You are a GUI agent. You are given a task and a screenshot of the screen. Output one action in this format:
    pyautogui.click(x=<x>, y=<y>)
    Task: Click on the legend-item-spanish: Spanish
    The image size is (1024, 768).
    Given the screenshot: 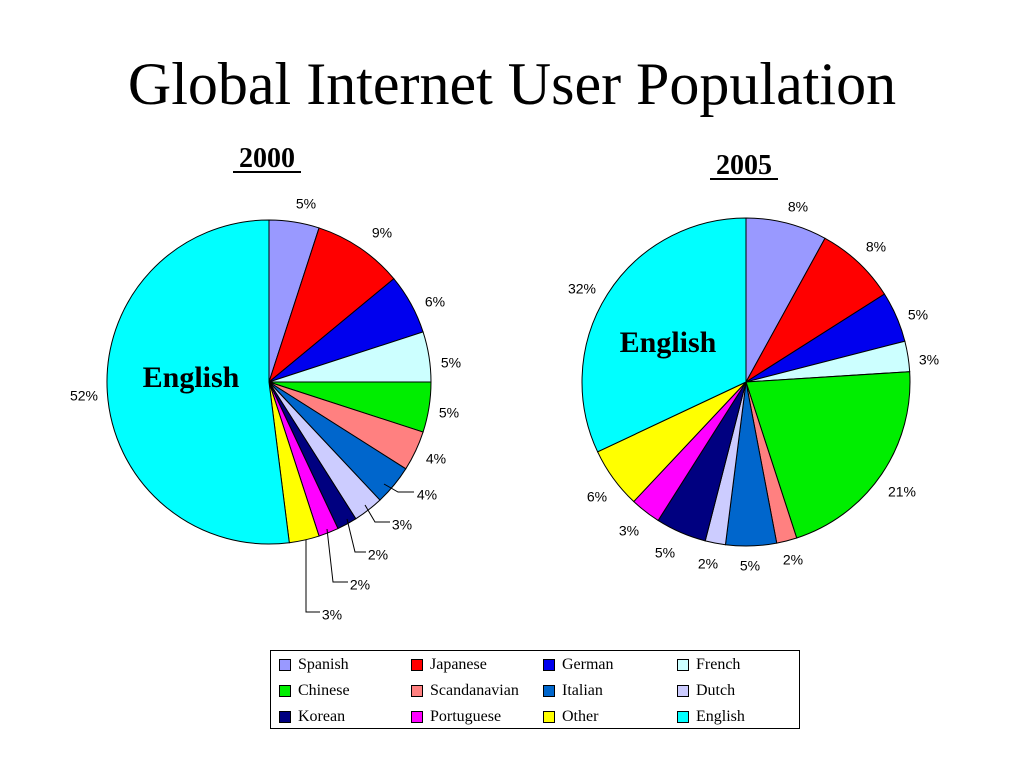 What is the action you would take?
    pyautogui.click(x=314, y=665)
    